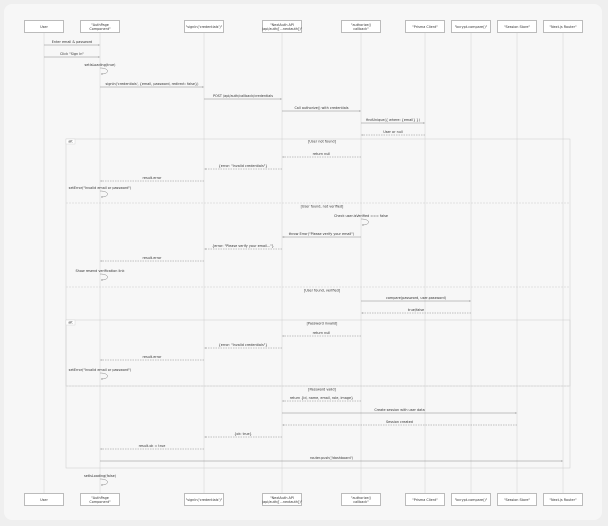 The width and height of the screenshot is (608, 526). Describe the element at coordinates (322, 207) in the screenshot. I see `section-label: [User found, not verified]` at that location.